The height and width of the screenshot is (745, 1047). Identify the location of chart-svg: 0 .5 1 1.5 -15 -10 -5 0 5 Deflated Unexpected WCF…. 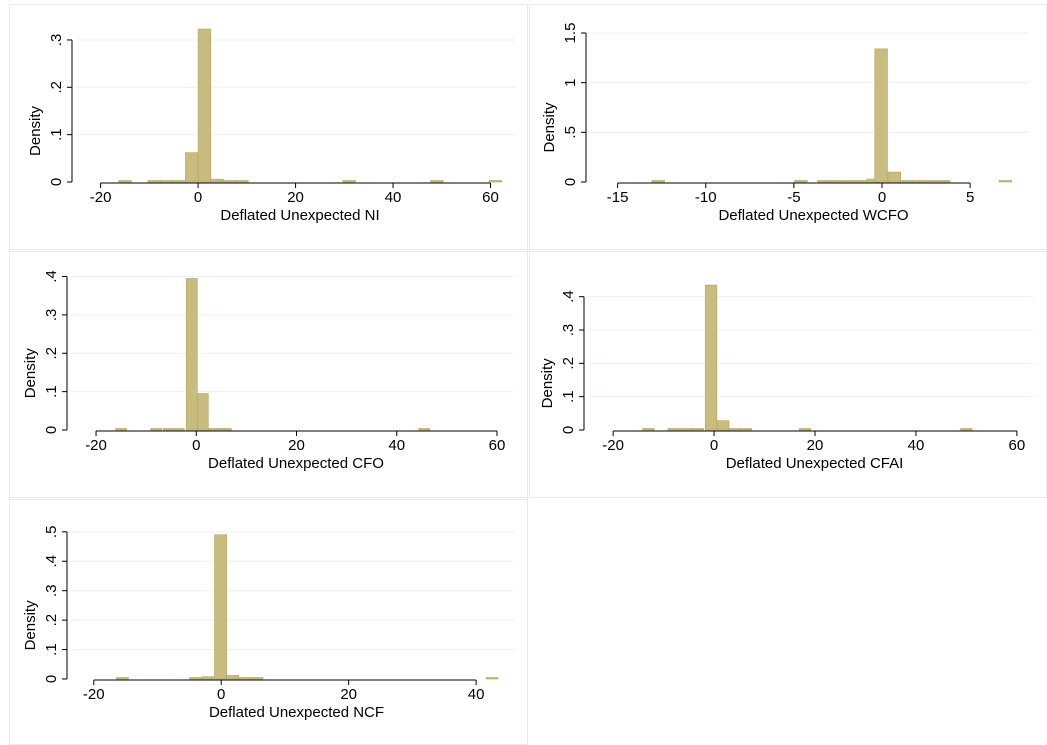
(785, 123).